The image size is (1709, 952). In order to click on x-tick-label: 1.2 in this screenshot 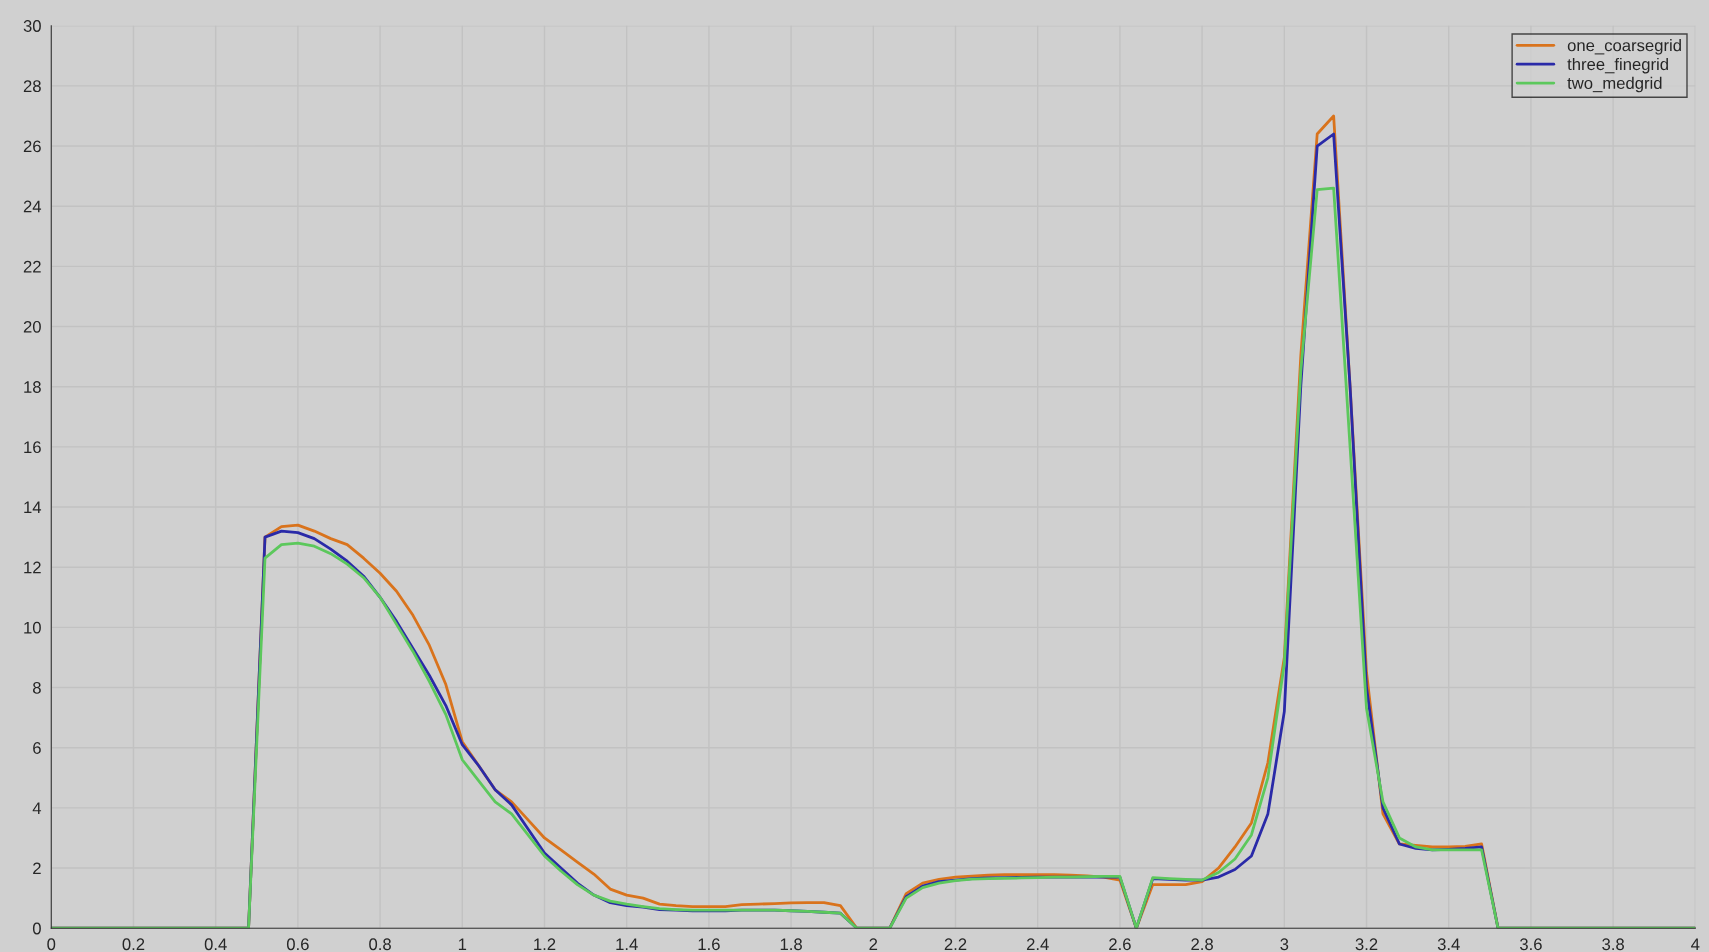, I will do `click(545, 944)`.